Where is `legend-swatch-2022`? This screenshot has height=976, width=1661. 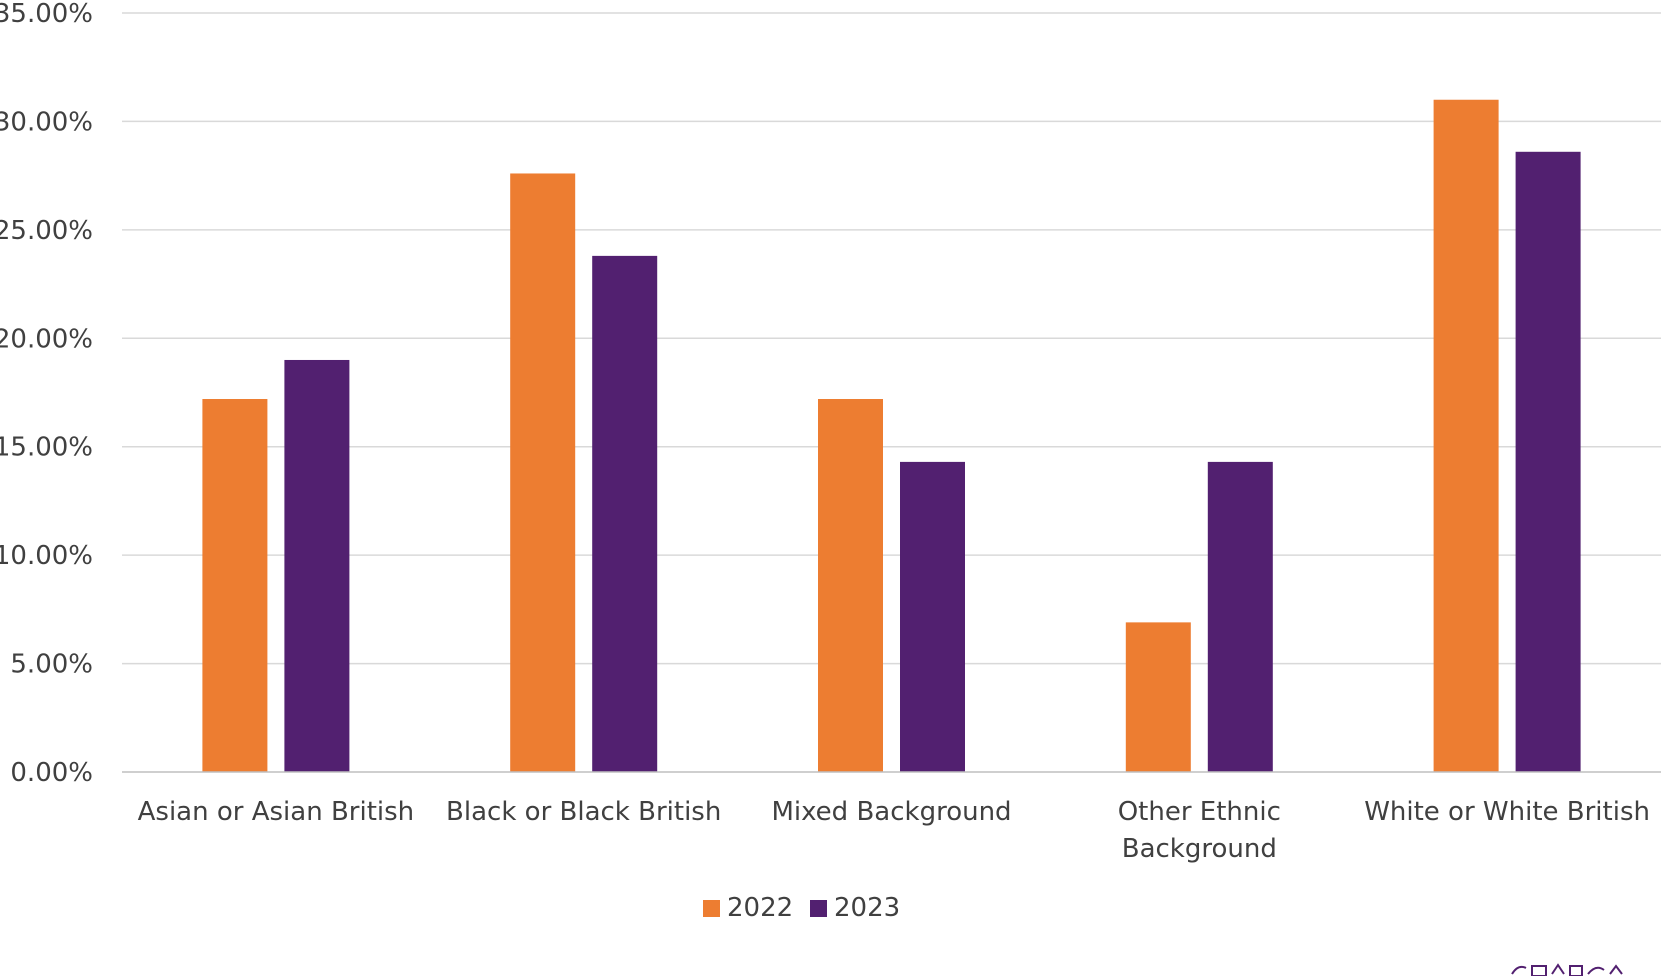 legend-swatch-2022 is located at coordinates (711, 908).